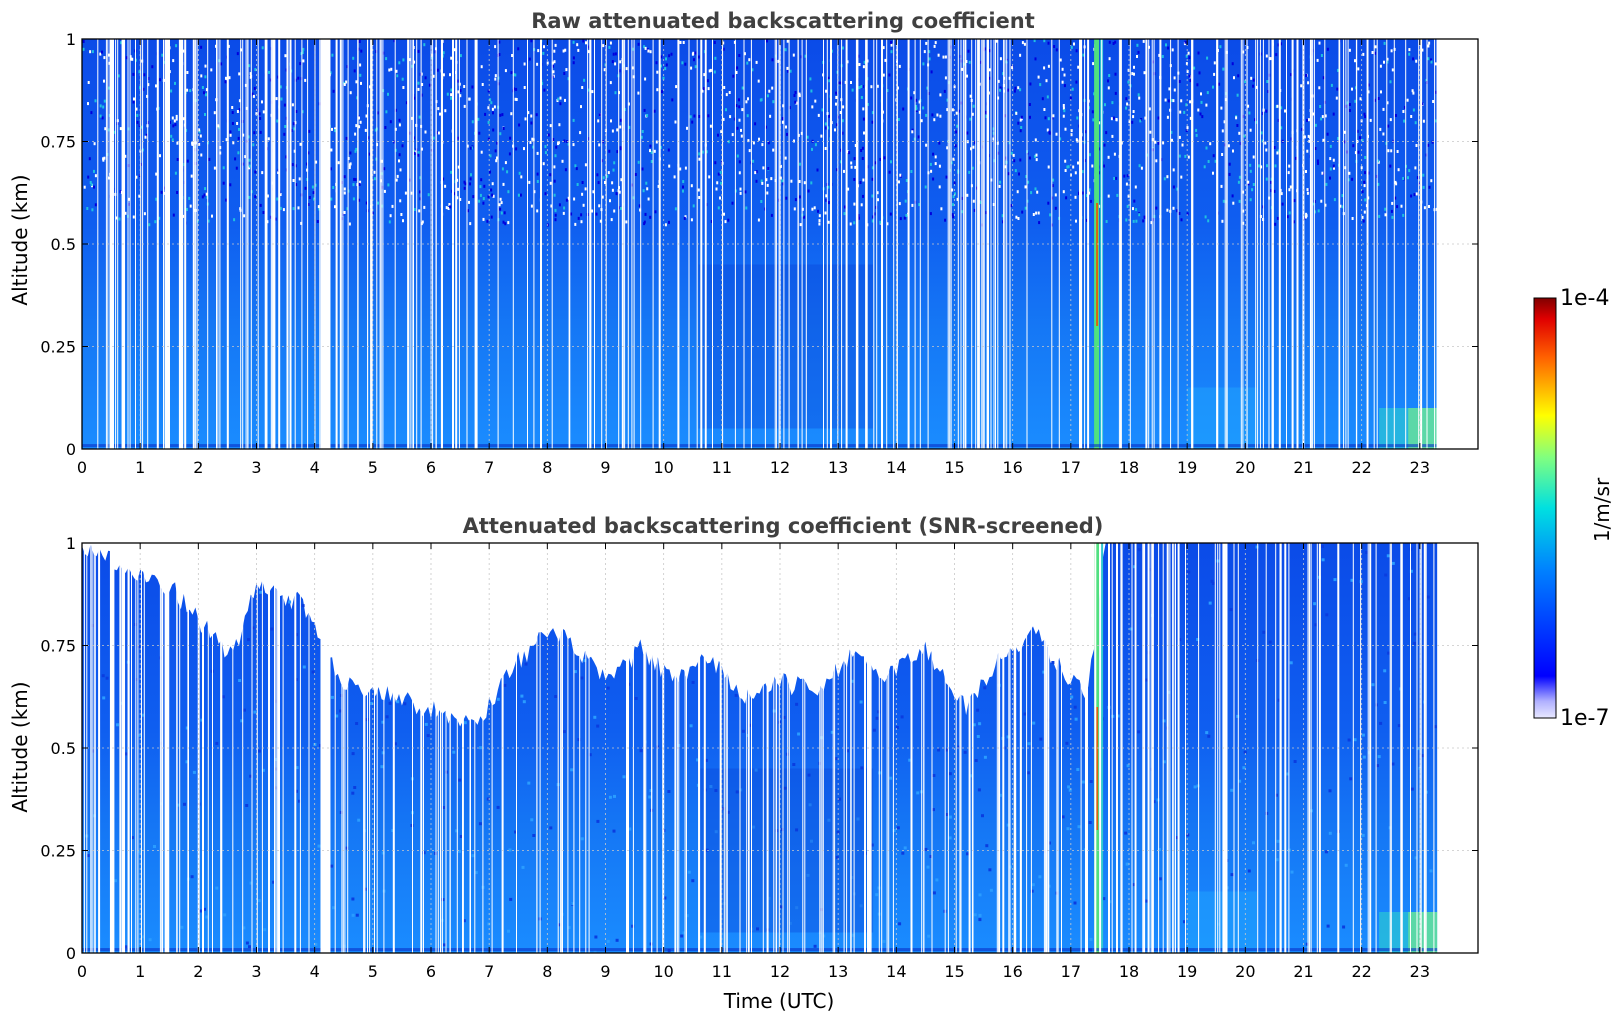 This screenshot has height=1020, width=1621. What do you see at coordinates (373, 467) in the screenshot?
I see `x-tick-label: 5` at bounding box center [373, 467].